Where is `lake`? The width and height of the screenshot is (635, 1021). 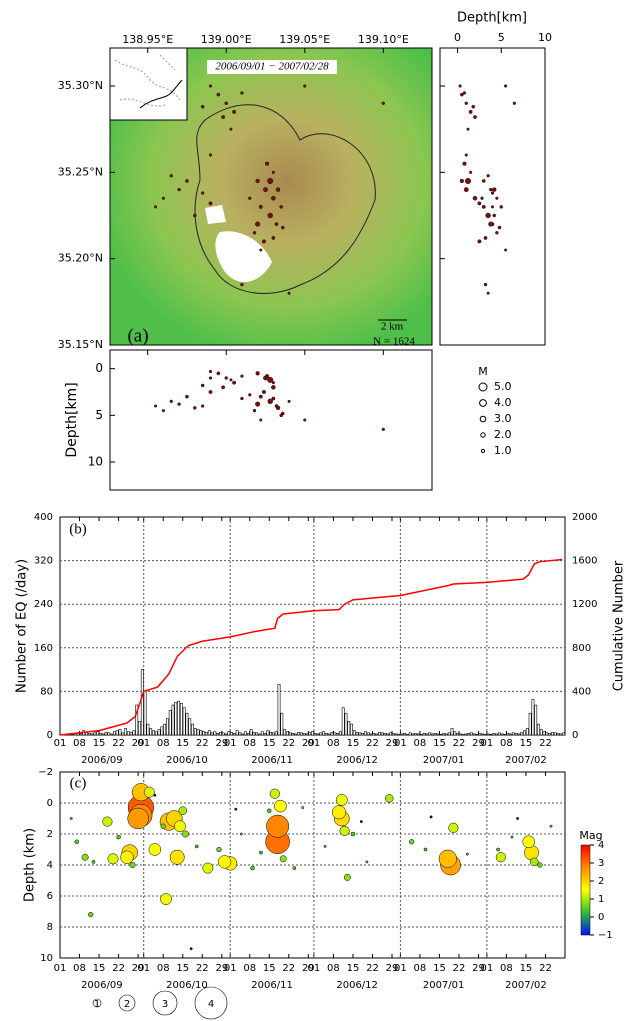 lake is located at coordinates (238, 244).